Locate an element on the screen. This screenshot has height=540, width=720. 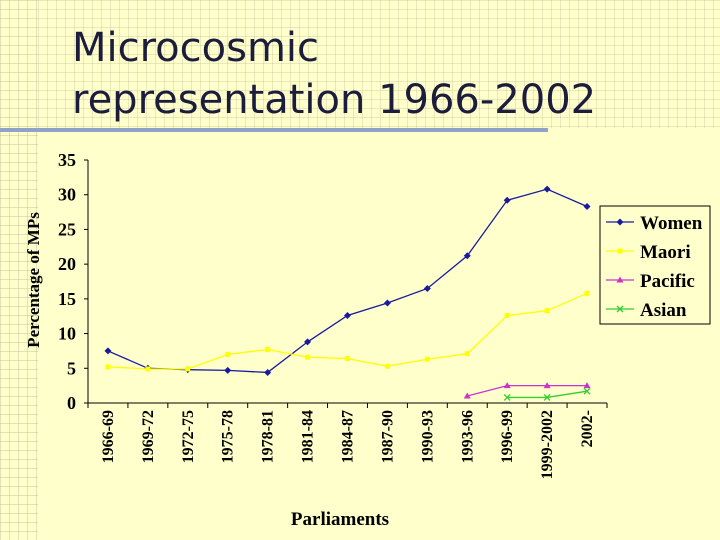
asian-series is located at coordinates (547, 394).